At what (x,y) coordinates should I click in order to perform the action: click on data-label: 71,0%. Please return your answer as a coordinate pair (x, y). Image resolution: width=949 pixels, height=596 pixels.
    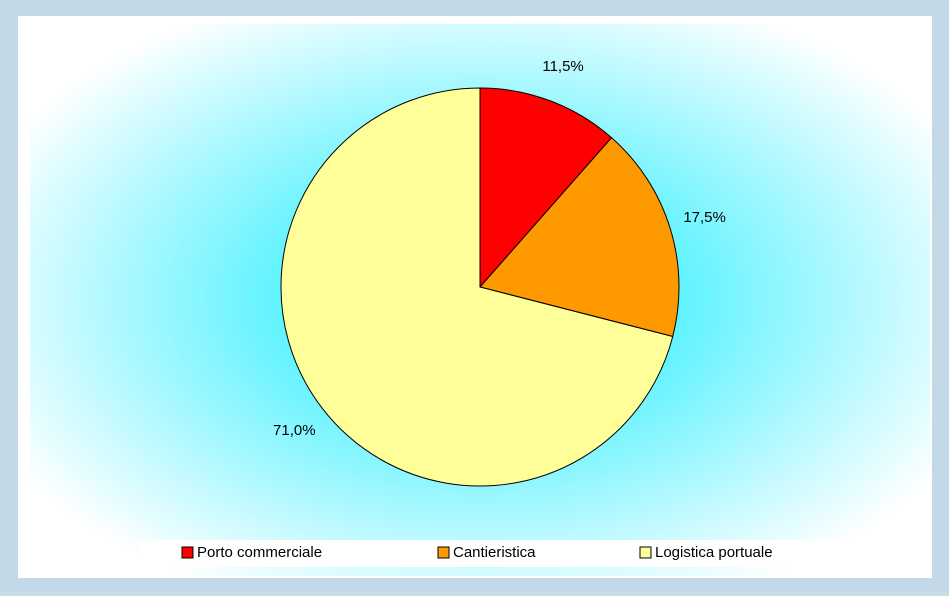
    Looking at the image, I should click on (294, 430).